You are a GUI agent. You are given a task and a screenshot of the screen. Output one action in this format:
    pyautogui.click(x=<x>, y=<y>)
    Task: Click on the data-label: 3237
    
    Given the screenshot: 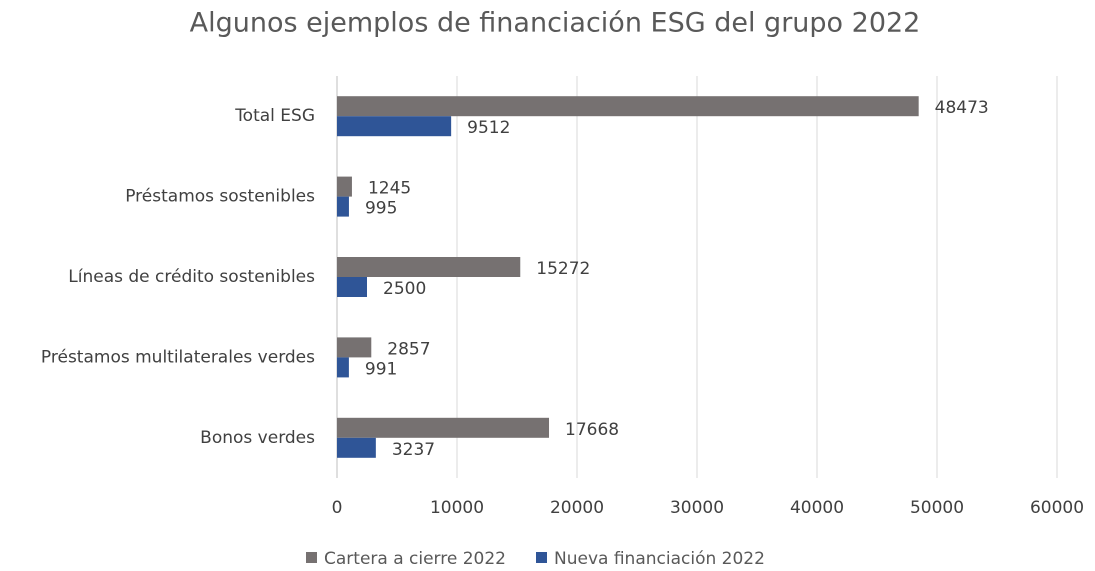 What is the action you would take?
    pyautogui.click(x=413, y=450)
    